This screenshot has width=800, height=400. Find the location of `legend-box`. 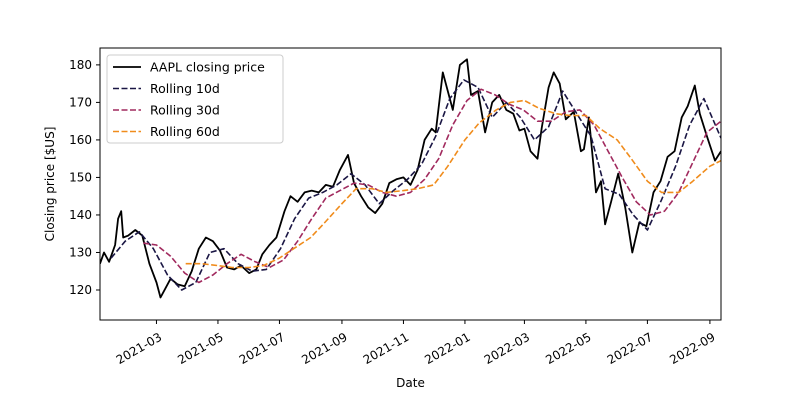

legend-box is located at coordinates (195, 99).